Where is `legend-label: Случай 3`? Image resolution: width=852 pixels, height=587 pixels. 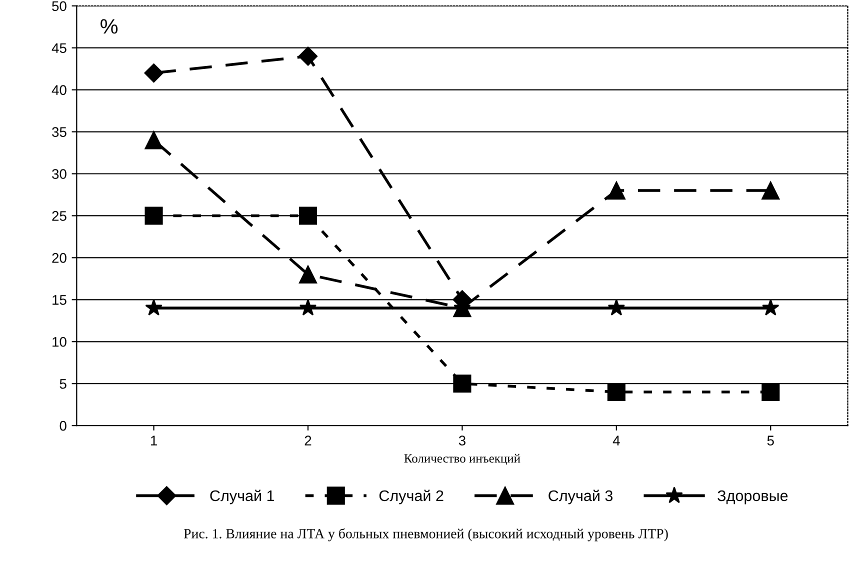 legend-label: Случай 3 is located at coordinates (580, 497).